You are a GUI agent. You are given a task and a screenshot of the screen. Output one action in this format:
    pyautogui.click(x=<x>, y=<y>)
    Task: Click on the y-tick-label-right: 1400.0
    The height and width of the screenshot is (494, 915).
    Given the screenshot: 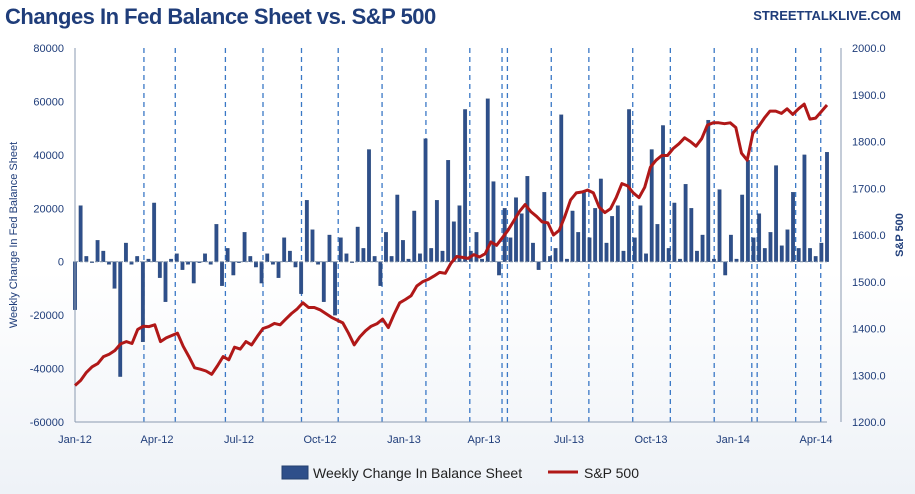 What is the action you would take?
    pyautogui.click(x=869, y=330)
    